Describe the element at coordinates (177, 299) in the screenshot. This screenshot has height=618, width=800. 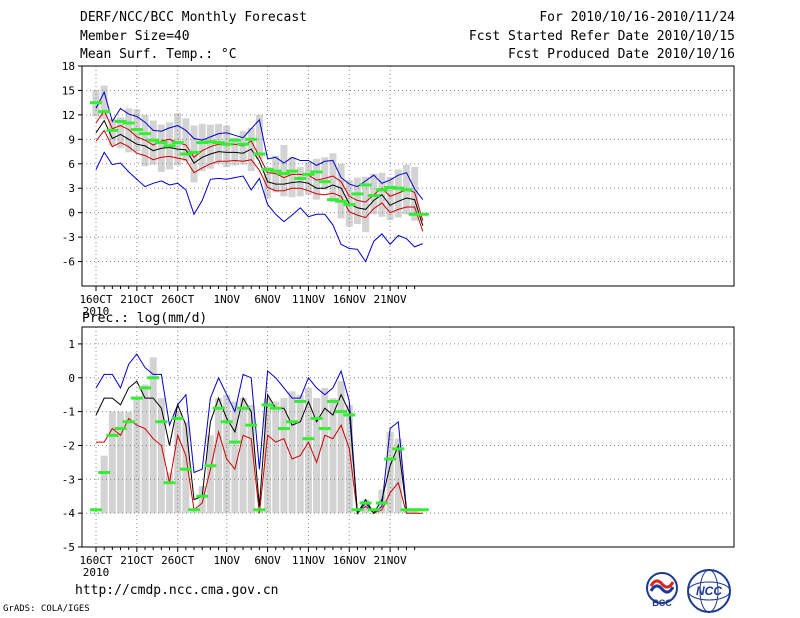
I see `temp-x-tick-label: 26OCT` at that location.